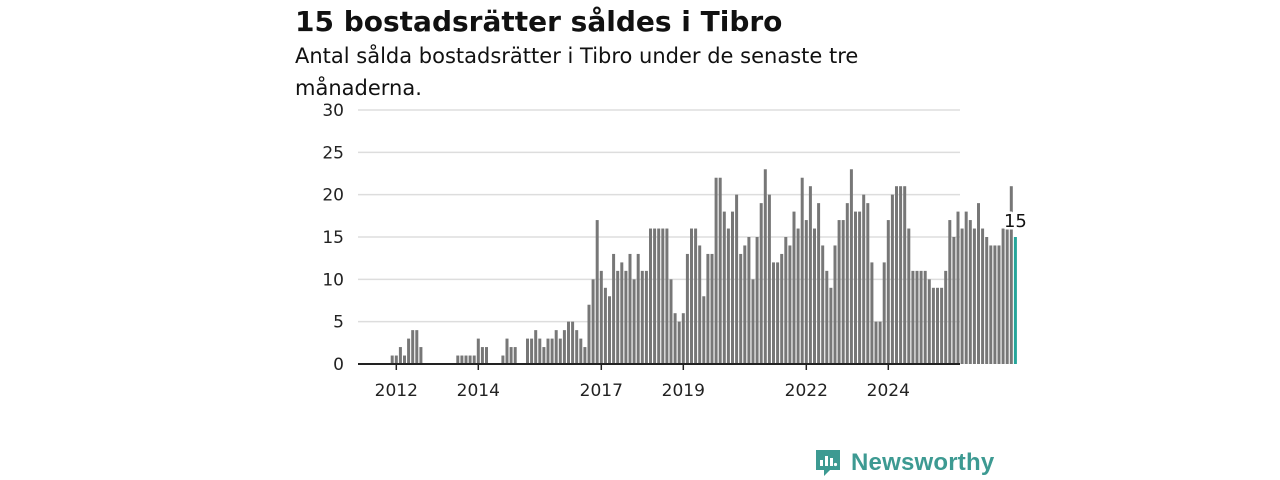 Image resolution: width=1280 pixels, height=480 pixels. I want to click on y-axis-tick-labels: 0 5 10 15 20 25 30, so click(333, 238).